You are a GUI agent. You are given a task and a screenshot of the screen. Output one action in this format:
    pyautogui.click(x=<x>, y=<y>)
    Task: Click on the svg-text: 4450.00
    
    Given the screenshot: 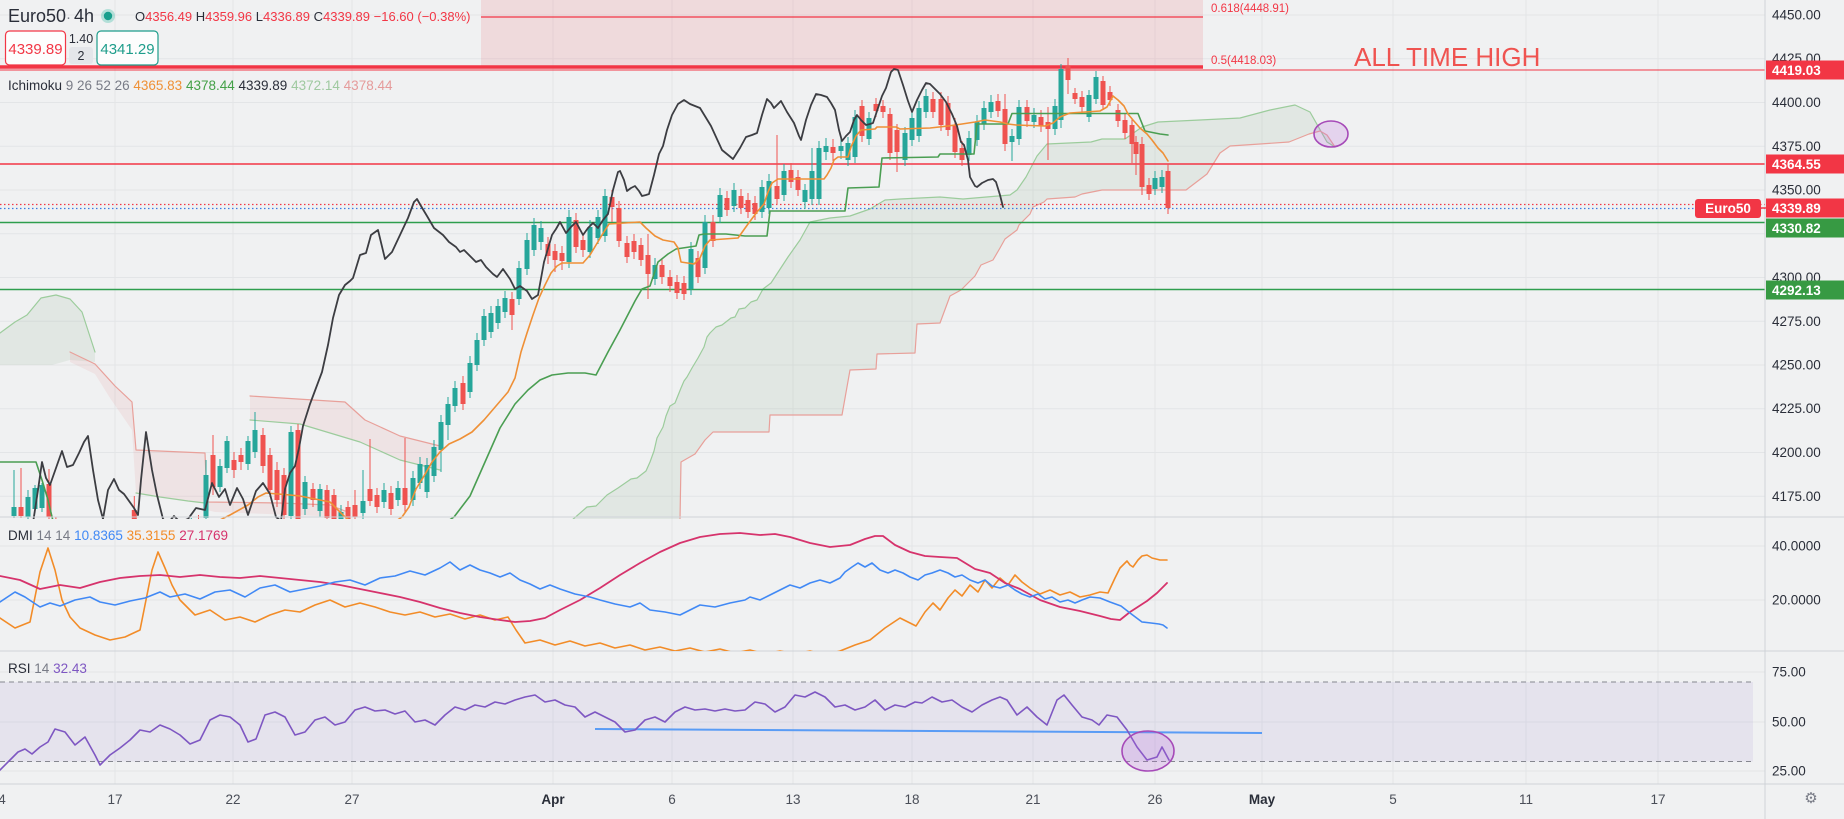 What is the action you would take?
    pyautogui.click(x=1796, y=15)
    